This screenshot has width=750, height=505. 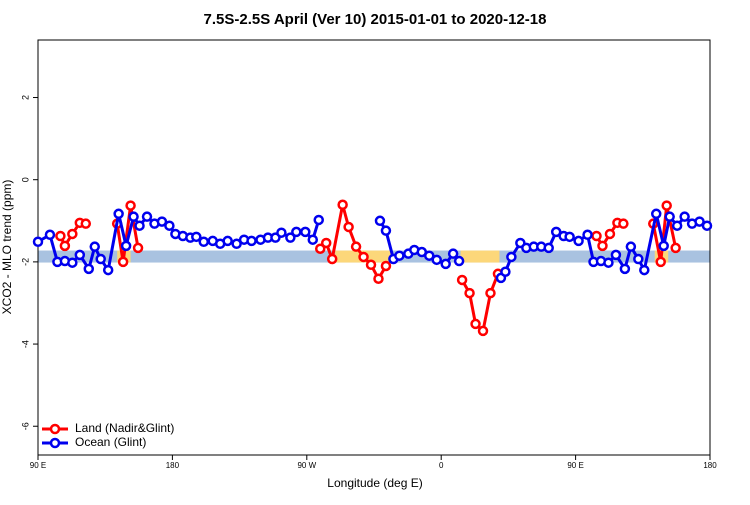 What do you see at coordinates (25, 262) in the screenshot?
I see `y-tick-label: -2` at bounding box center [25, 262].